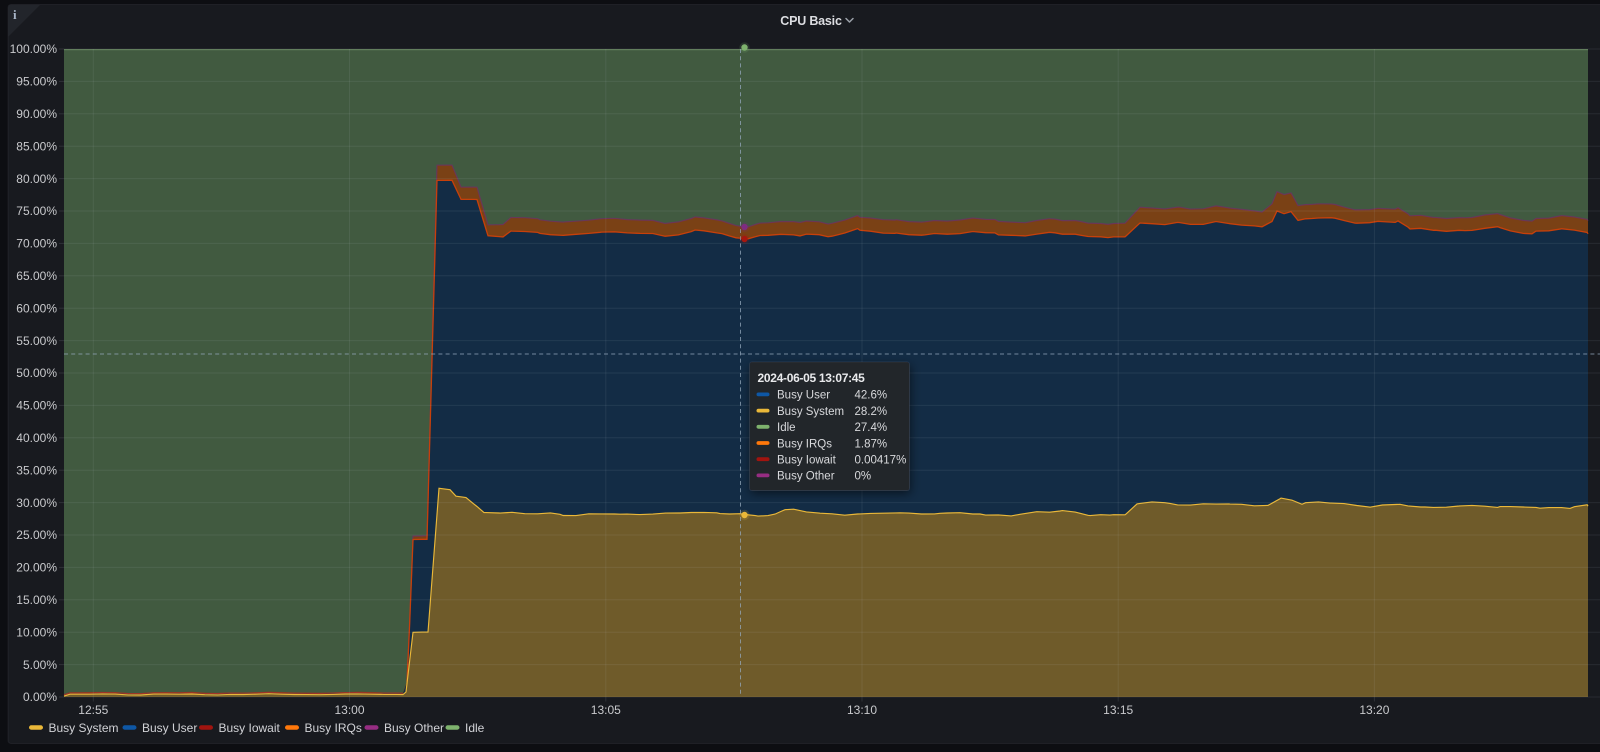 The width and height of the screenshot is (1600, 752). I want to click on svg-text: 90.00%, so click(36, 114).